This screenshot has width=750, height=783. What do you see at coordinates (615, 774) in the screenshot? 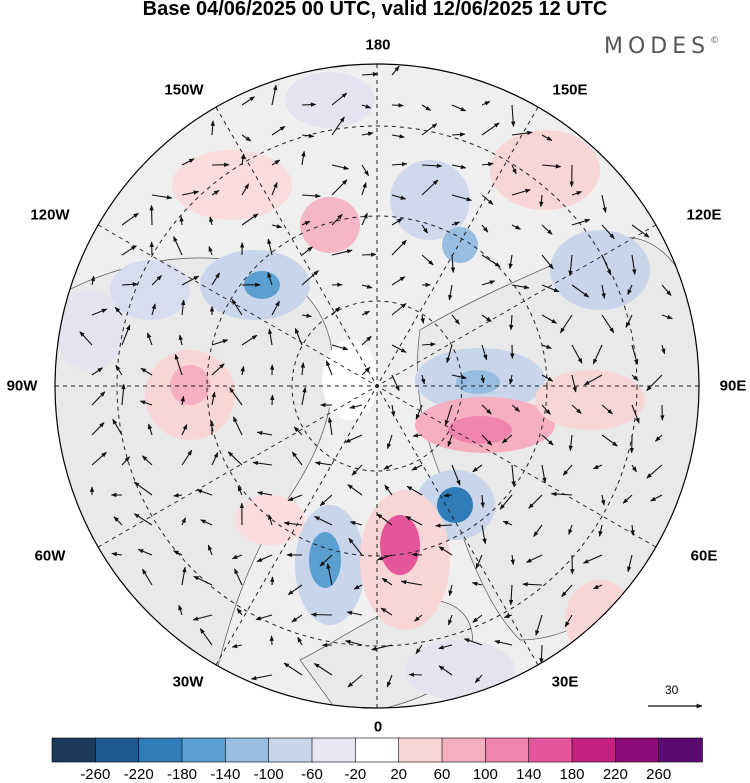
I see `colorbar-tick-label: 220` at bounding box center [615, 774].